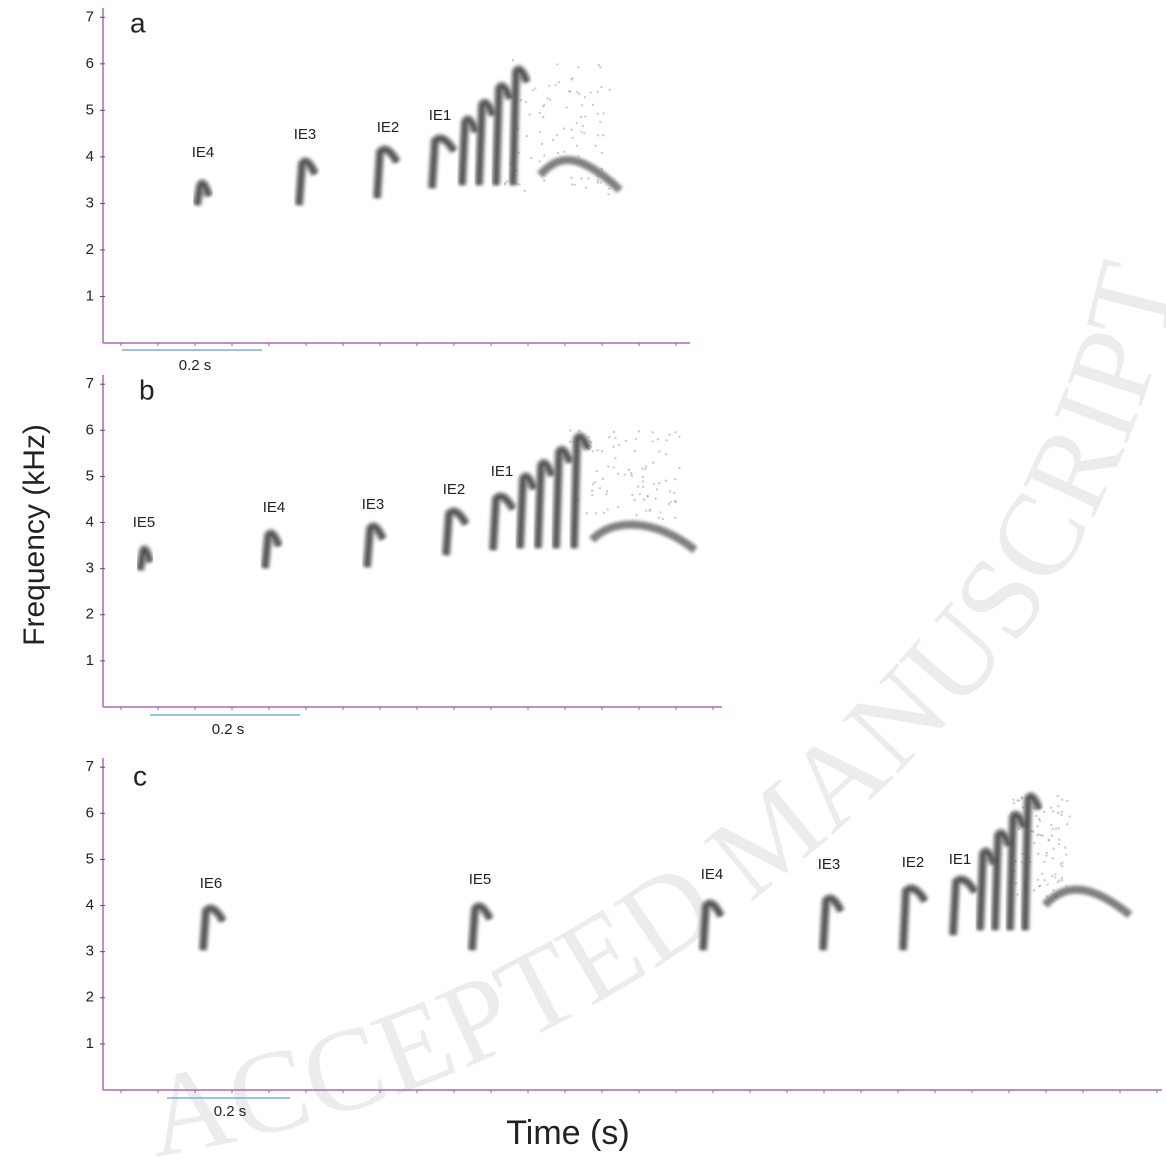 The width and height of the screenshot is (1166, 1160). What do you see at coordinates (305, 134) in the screenshot?
I see `element-label: IE3` at bounding box center [305, 134].